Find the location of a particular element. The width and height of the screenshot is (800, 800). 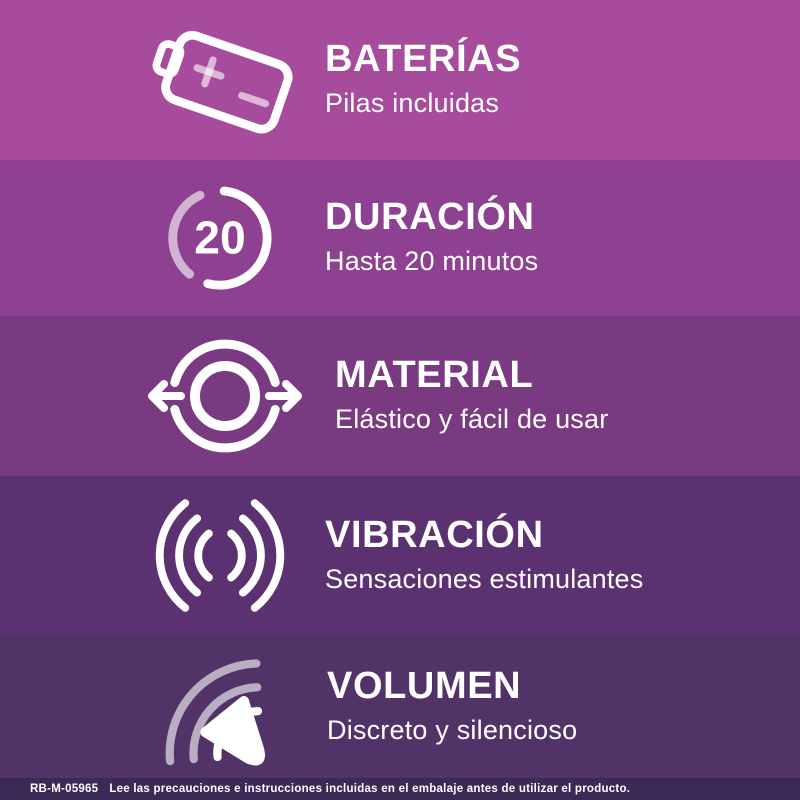

feature-subtitle: Discreto y silencioso is located at coordinates (452, 729).